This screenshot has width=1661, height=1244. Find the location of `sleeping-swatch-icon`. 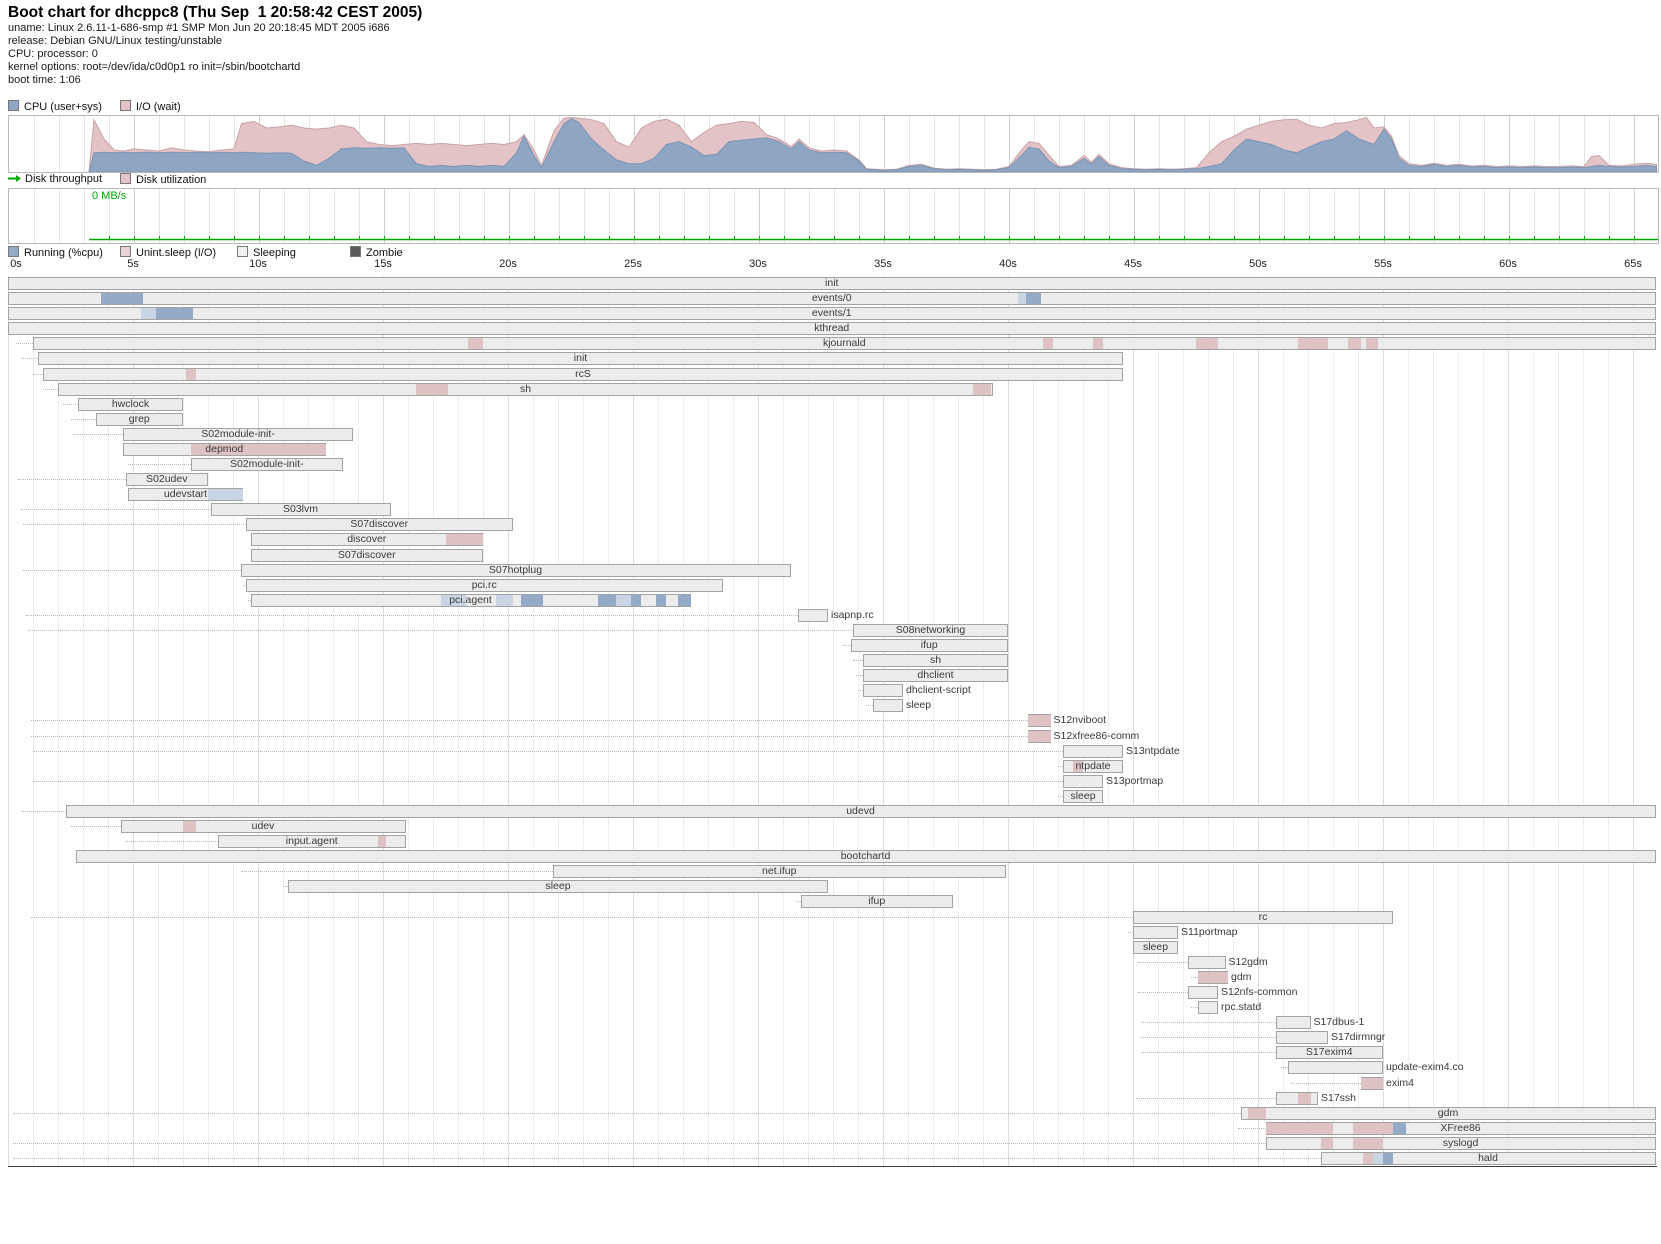

sleeping-swatch-icon is located at coordinates (242, 251).